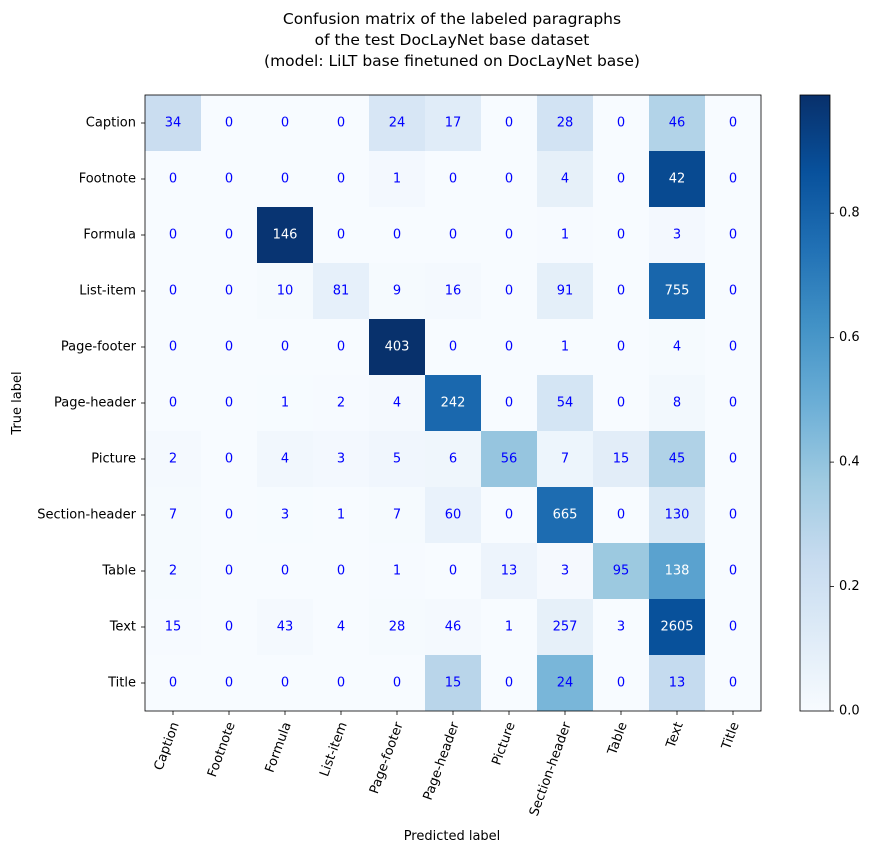  Describe the element at coordinates (509, 459) in the screenshot. I see `cell-value: 56` at that location.